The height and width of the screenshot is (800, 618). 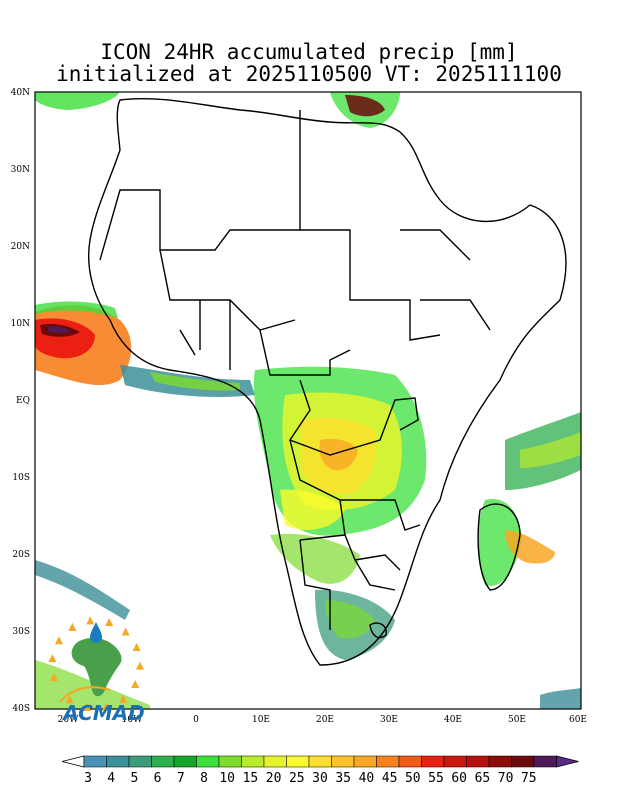 What do you see at coordinates (517, 720) in the screenshot?
I see `lon-label-50e: 50E` at bounding box center [517, 720].